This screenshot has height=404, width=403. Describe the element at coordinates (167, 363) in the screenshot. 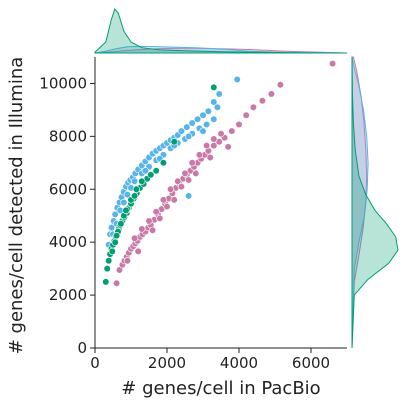

I see `x-tick-label: 2000` at that location.